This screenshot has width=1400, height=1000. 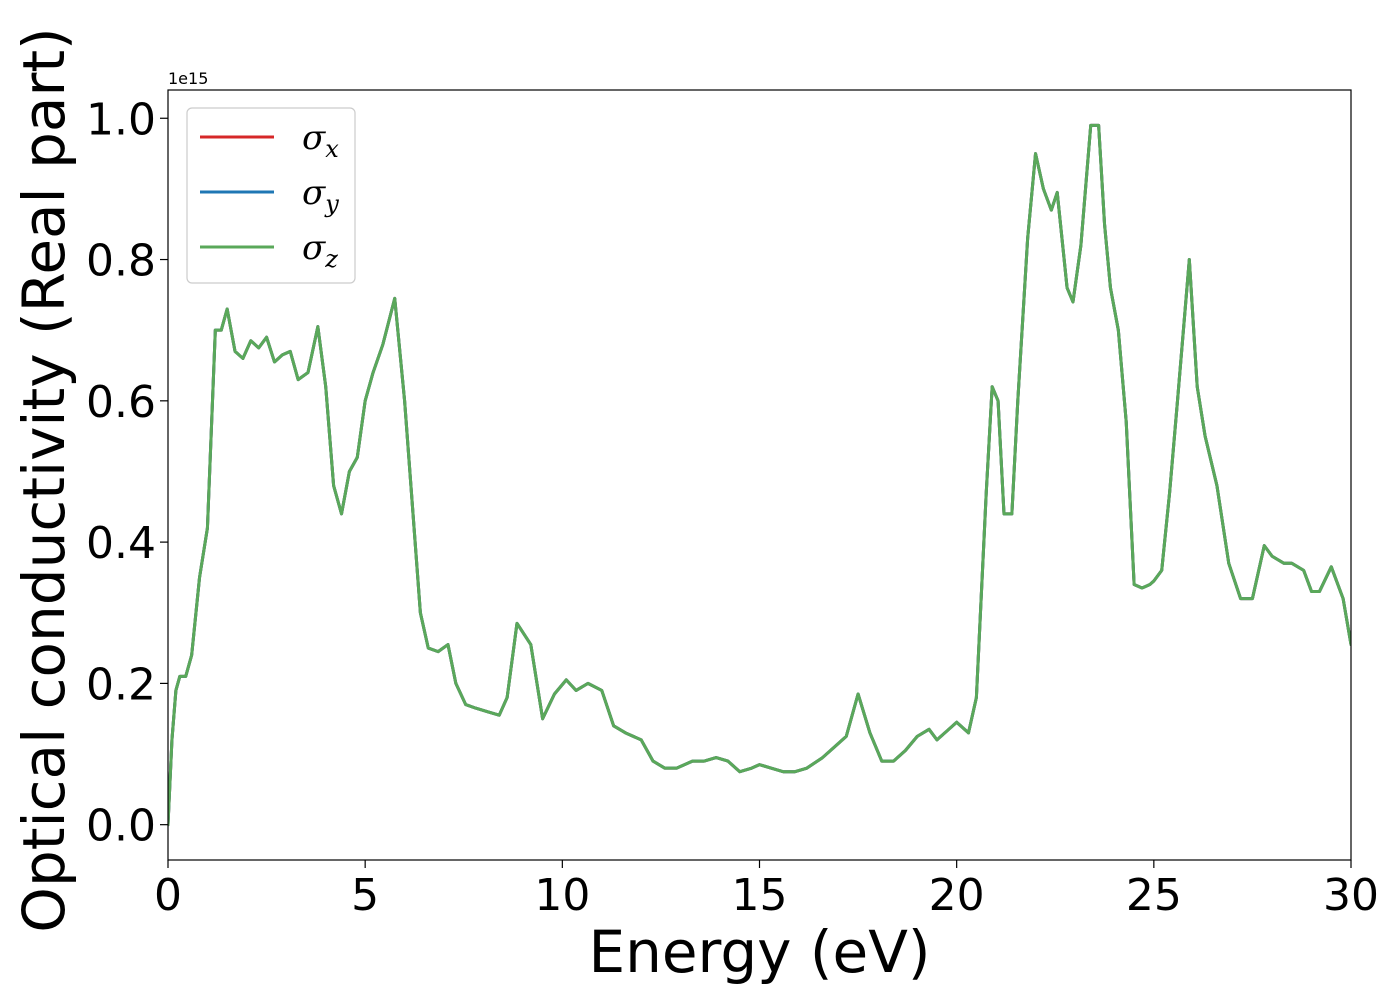 I want to click on legend-entry-sigma-y: σy, so click(x=320, y=195).